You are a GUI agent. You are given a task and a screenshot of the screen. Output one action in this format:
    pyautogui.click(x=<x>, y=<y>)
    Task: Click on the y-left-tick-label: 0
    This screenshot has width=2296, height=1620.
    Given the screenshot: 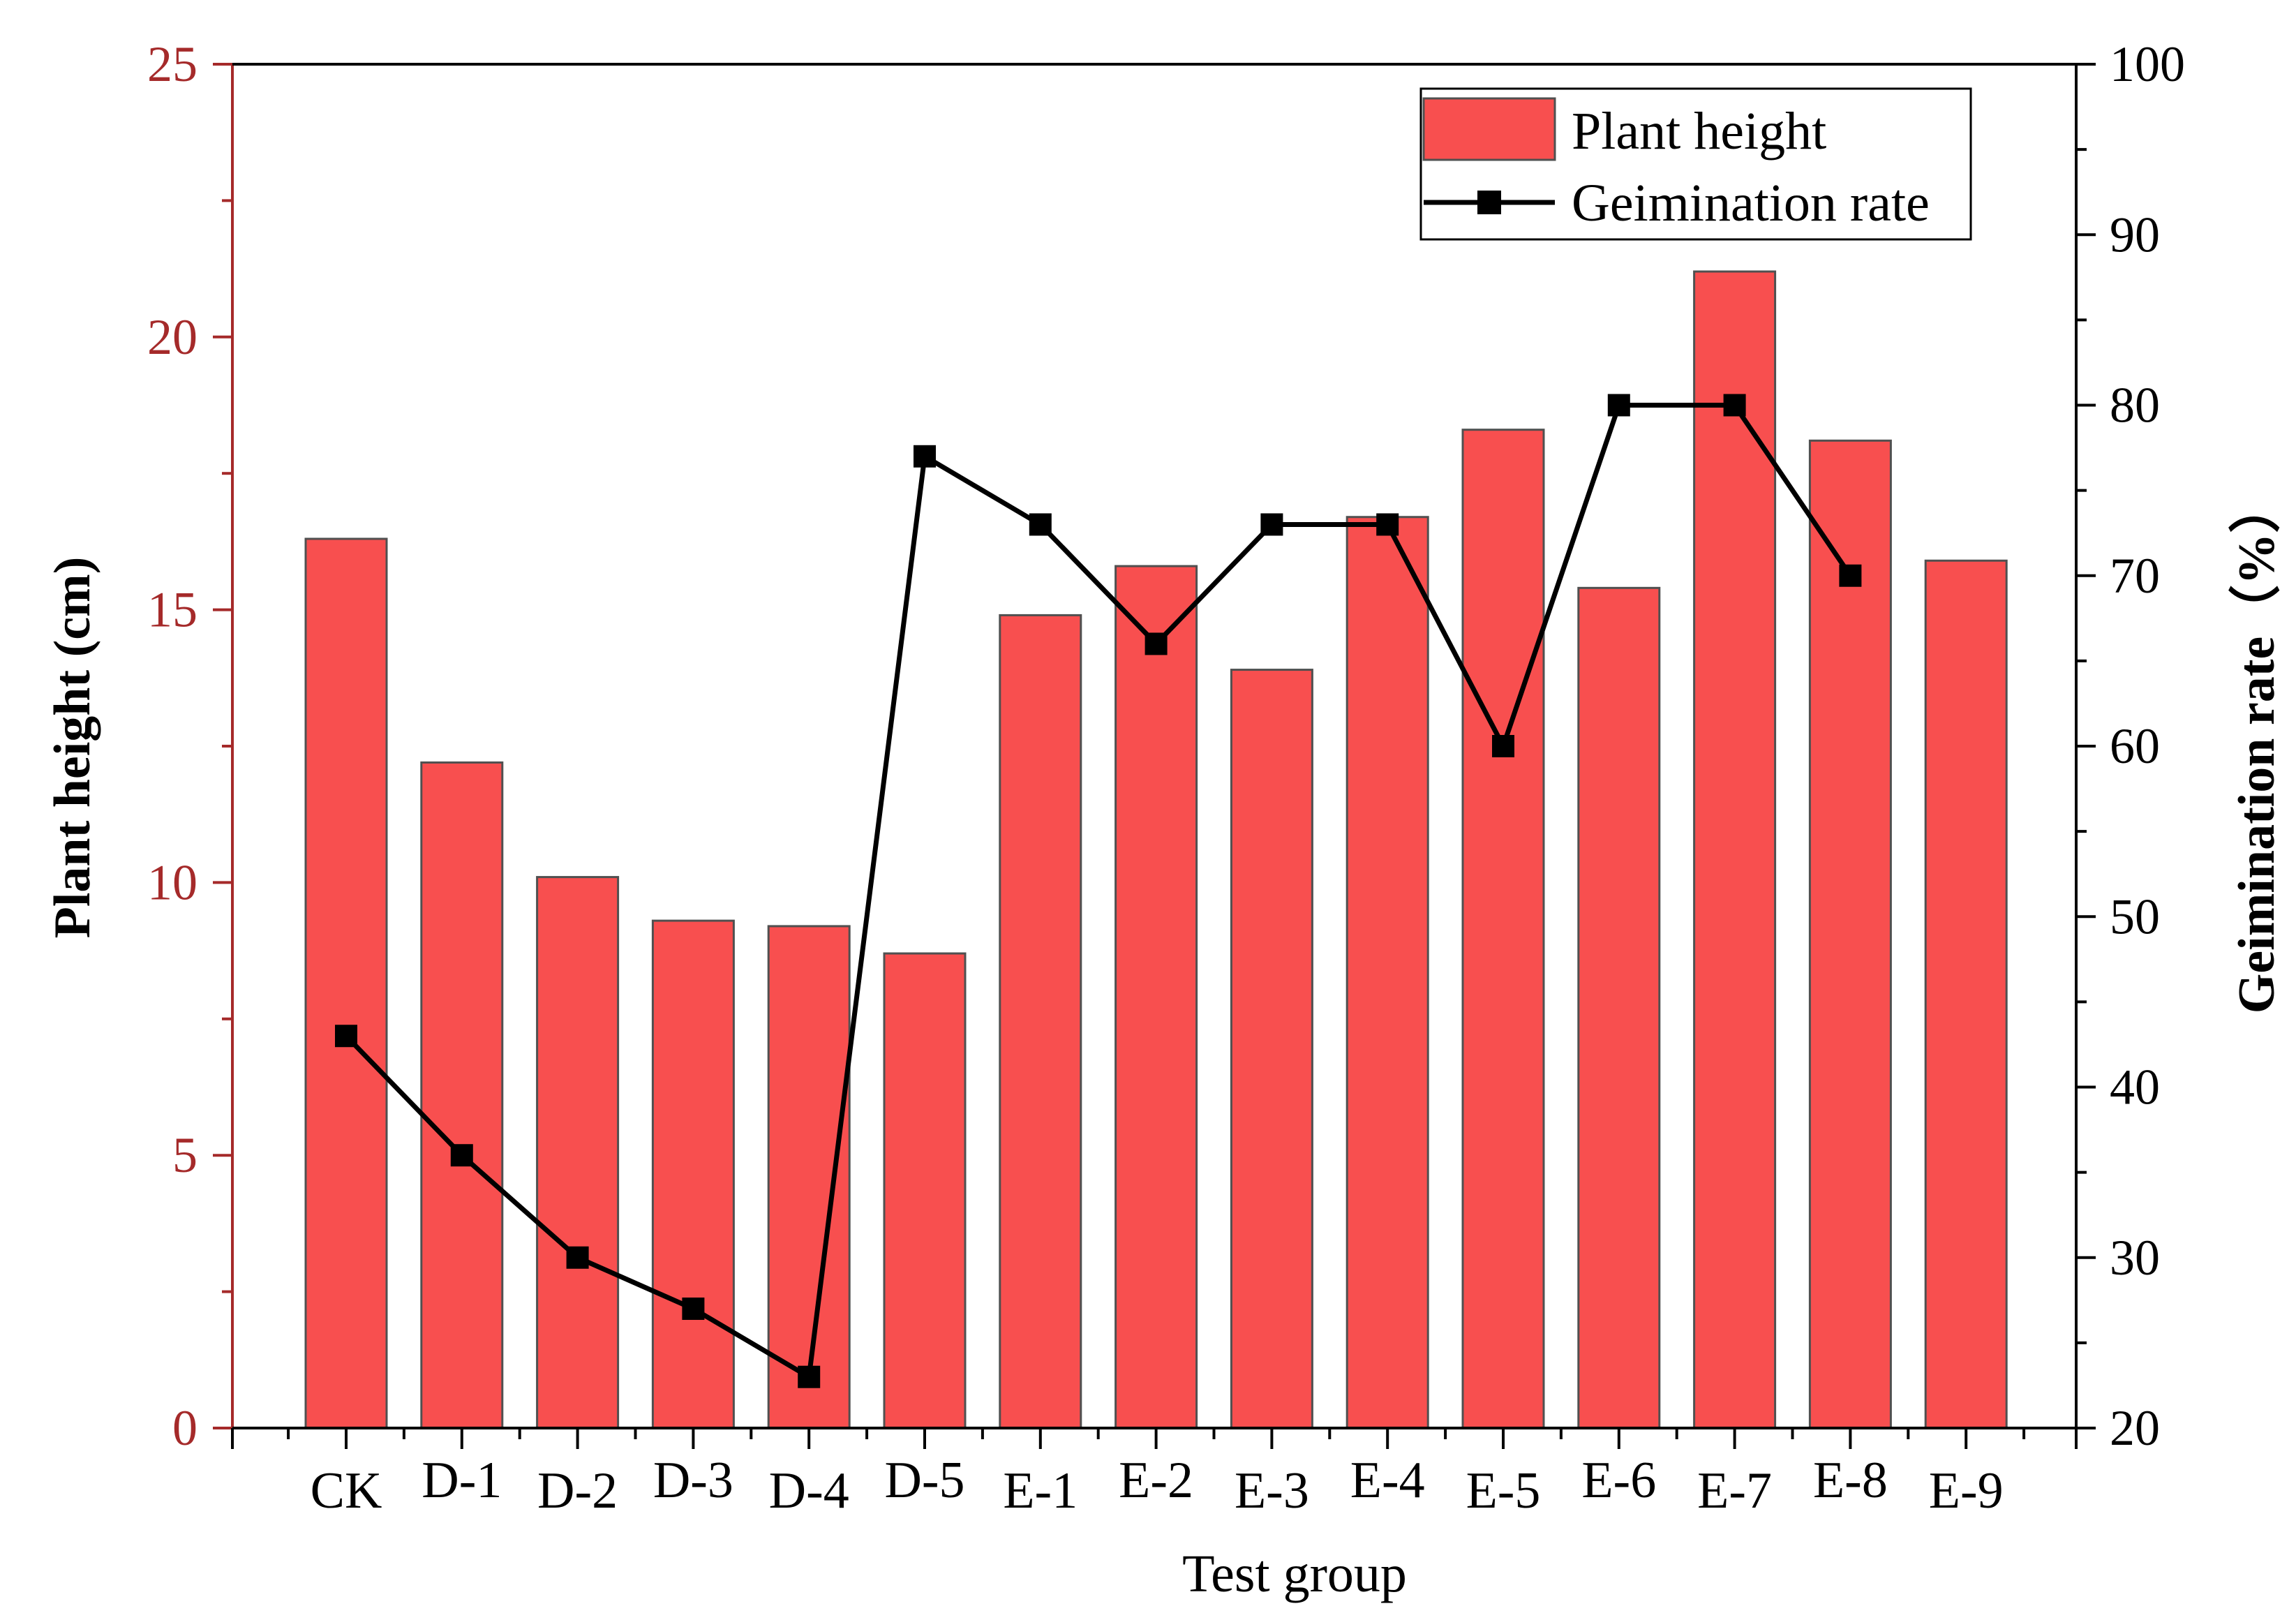 What is the action you would take?
    pyautogui.click(x=184, y=1428)
    